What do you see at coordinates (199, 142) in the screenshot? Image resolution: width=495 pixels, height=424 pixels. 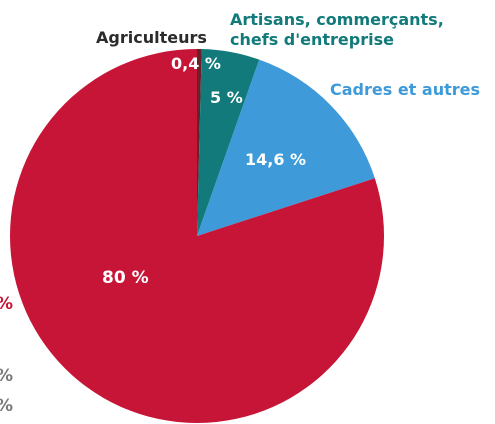 I see `slice-agriculteurs` at bounding box center [199, 142].